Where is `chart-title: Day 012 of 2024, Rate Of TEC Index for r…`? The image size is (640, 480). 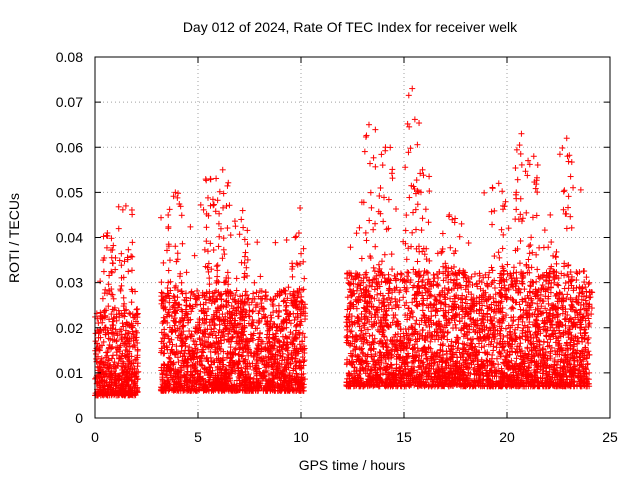
chart-title: Day 012 of 2024, Rate Of TEC Index for r… is located at coordinates (350, 27).